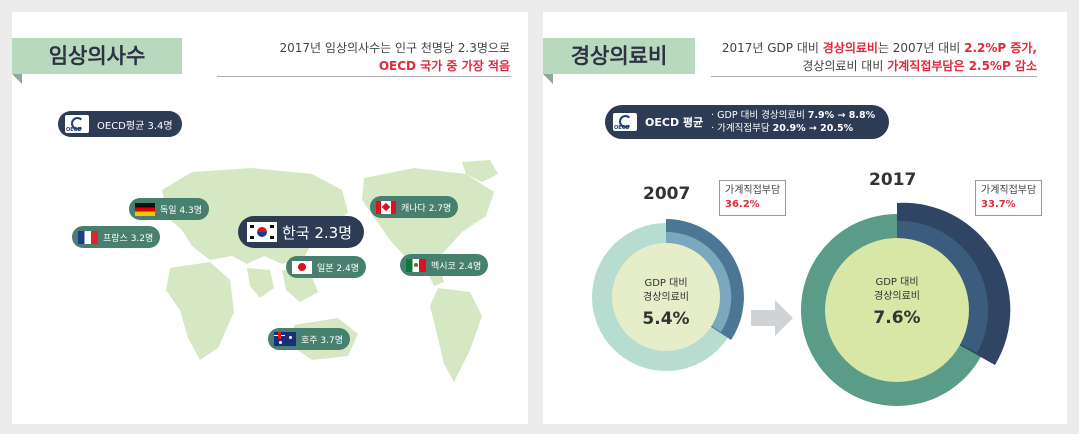 This screenshot has height=434, width=1079. What do you see at coordinates (444, 66) in the screenshot?
I see `physician-headline-line2: OECD 국가 중 가장 적음` at bounding box center [444, 66].